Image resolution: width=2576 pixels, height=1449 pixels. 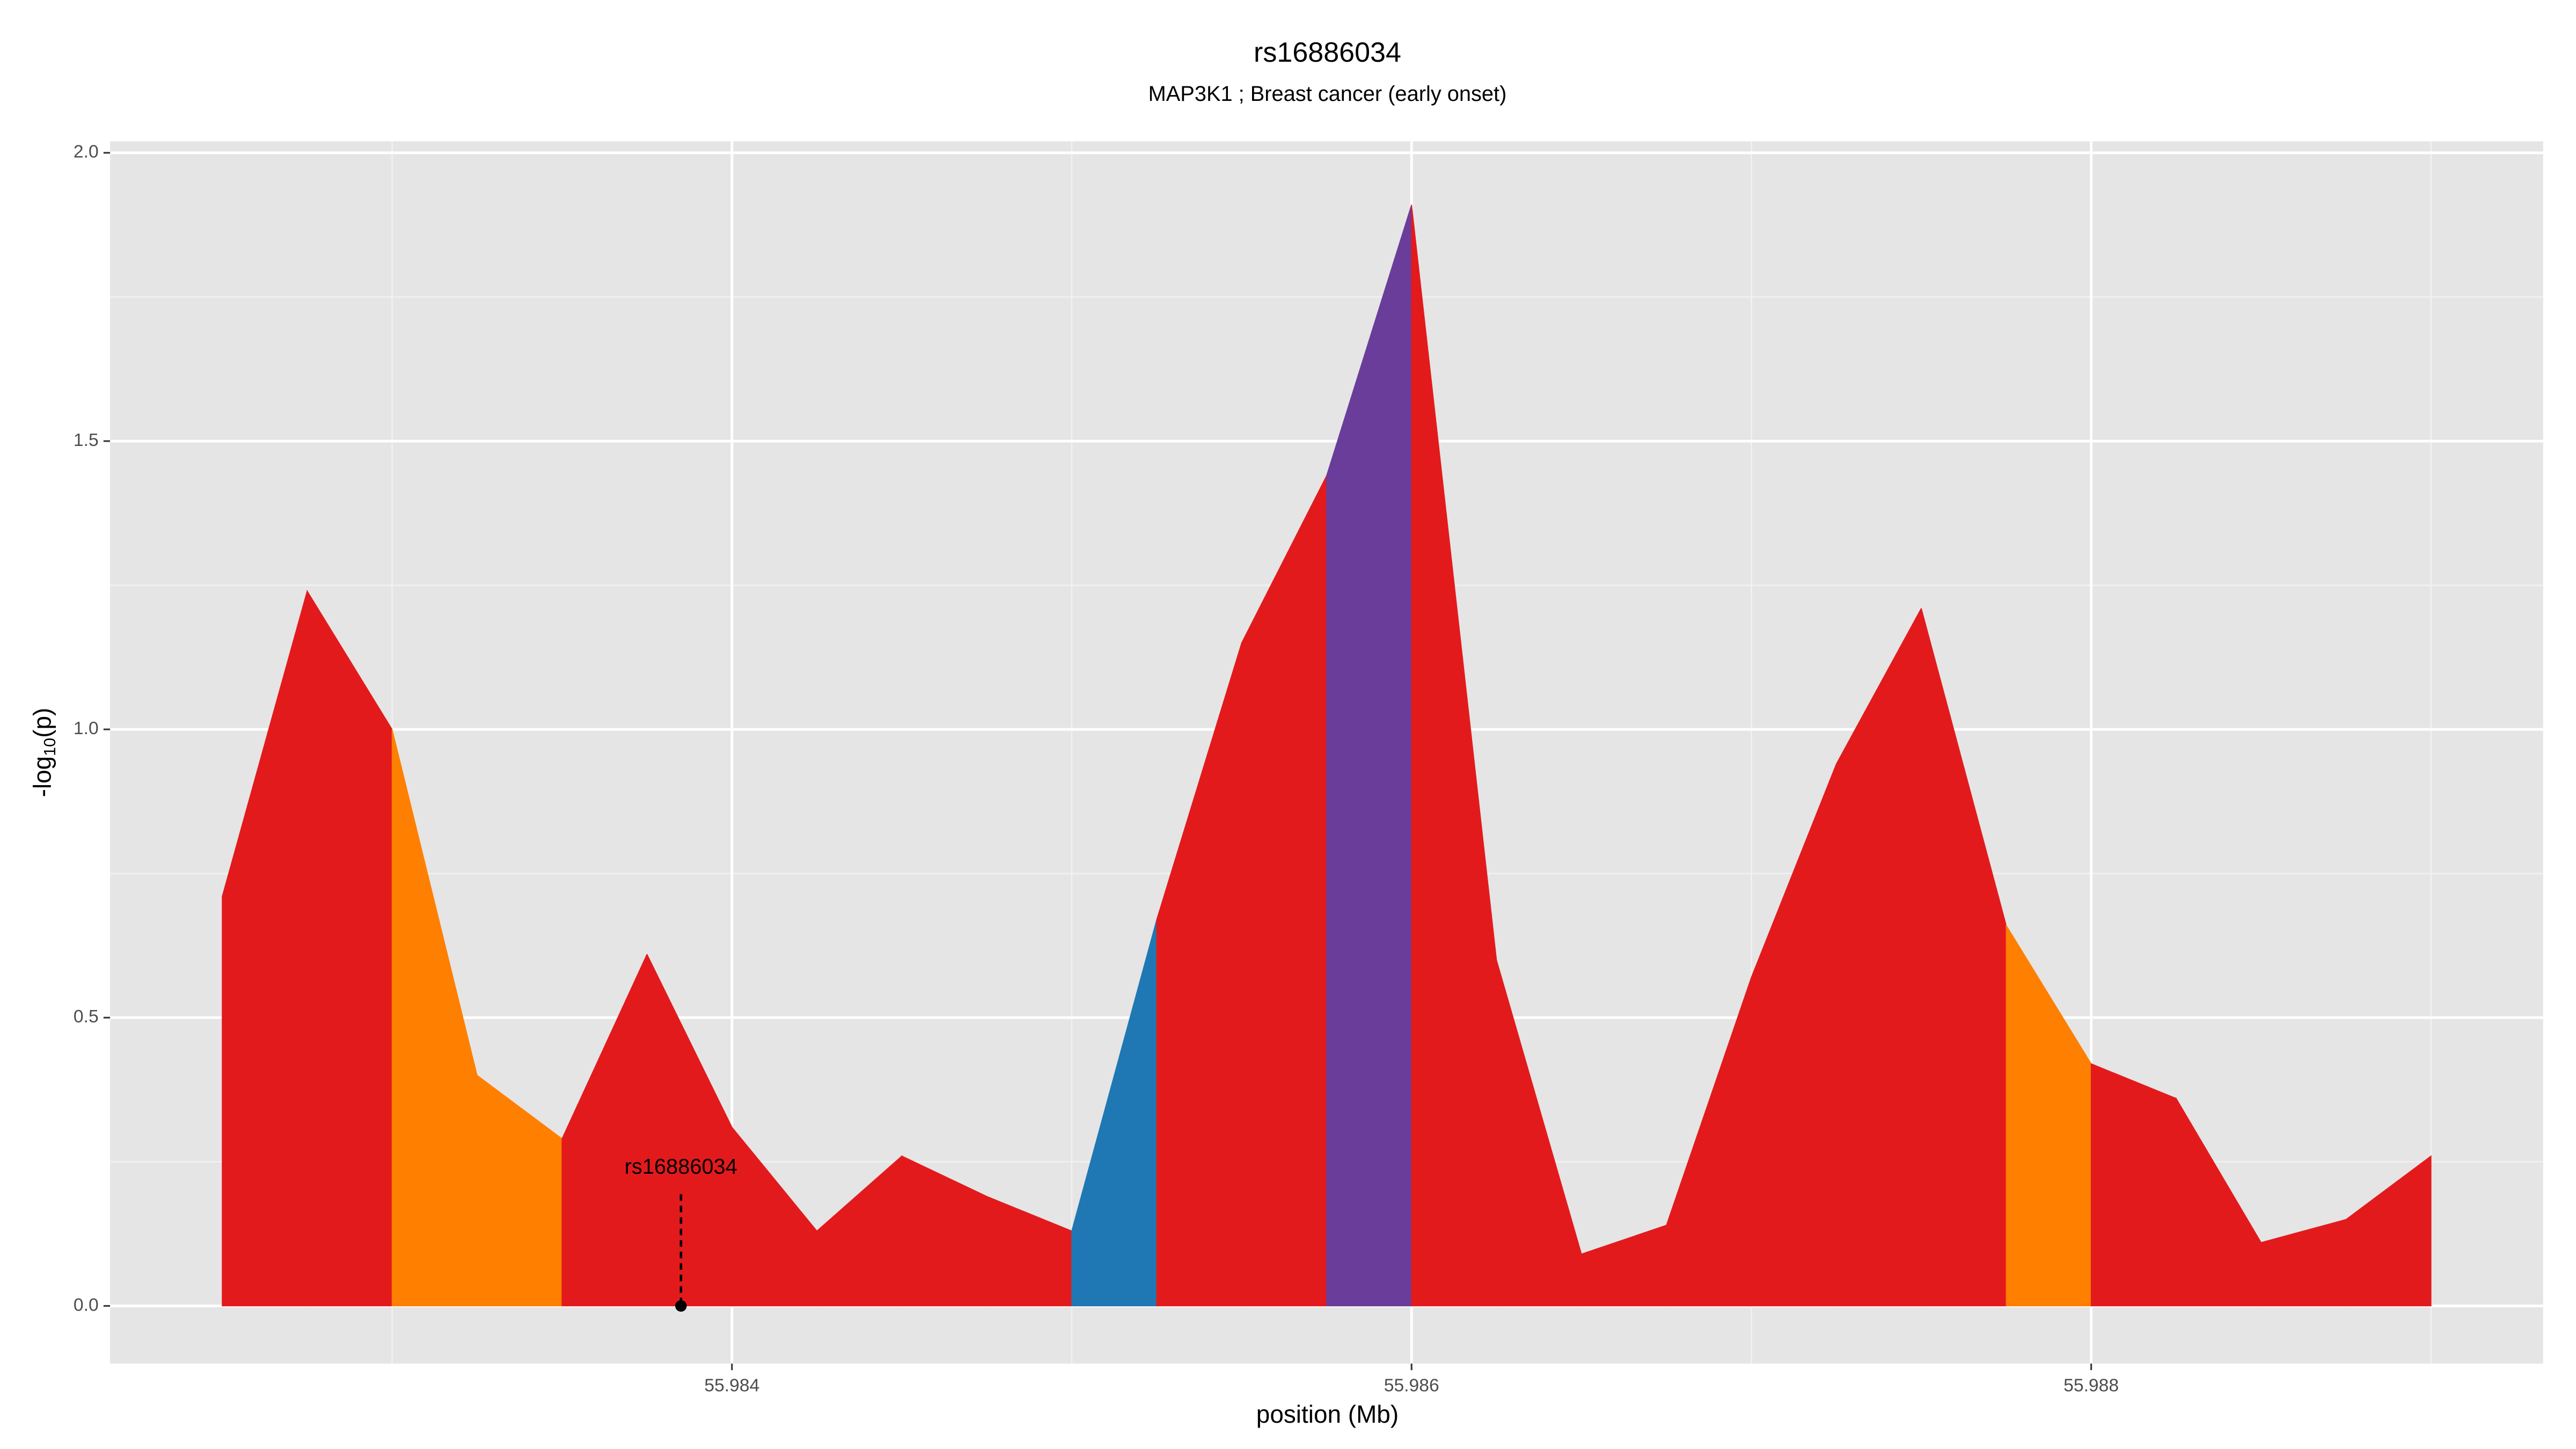 I want to click on chart-subtitle: MAP3K1 ; Breast cancer (early onset), so click(x=1327, y=94).